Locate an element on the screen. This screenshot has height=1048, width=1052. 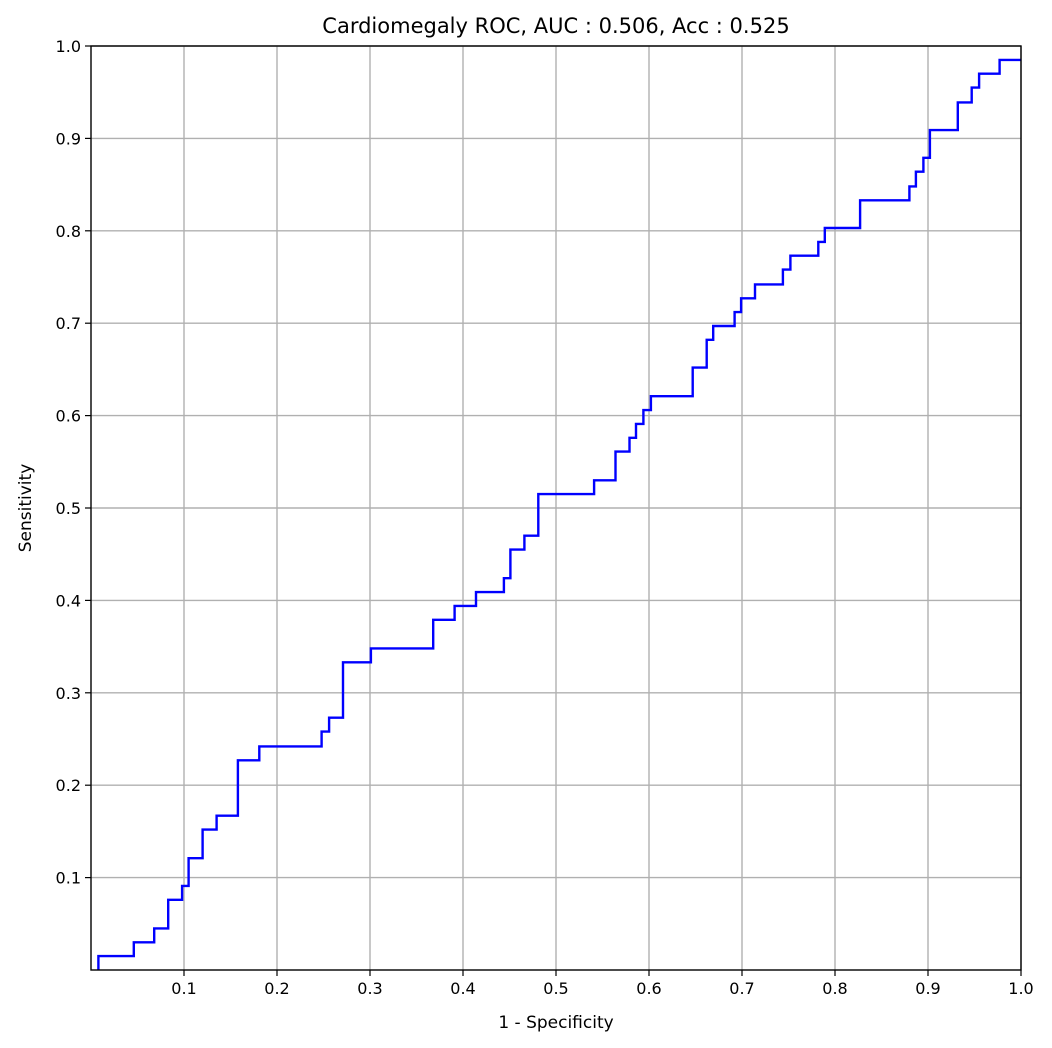
x-tick-label-3: 0.4 is located at coordinates (462, 988).